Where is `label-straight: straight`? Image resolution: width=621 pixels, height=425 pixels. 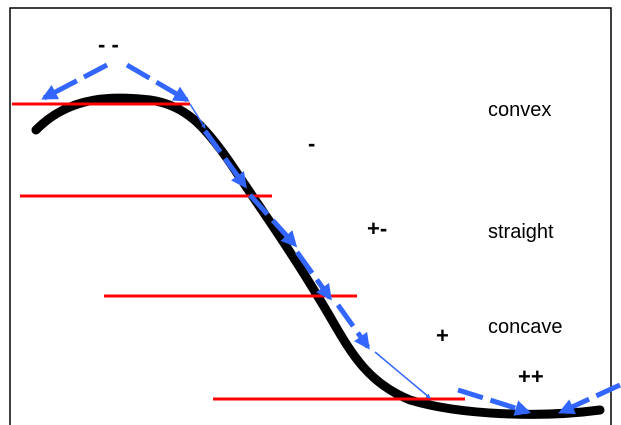 label-straight: straight is located at coordinates (521, 232).